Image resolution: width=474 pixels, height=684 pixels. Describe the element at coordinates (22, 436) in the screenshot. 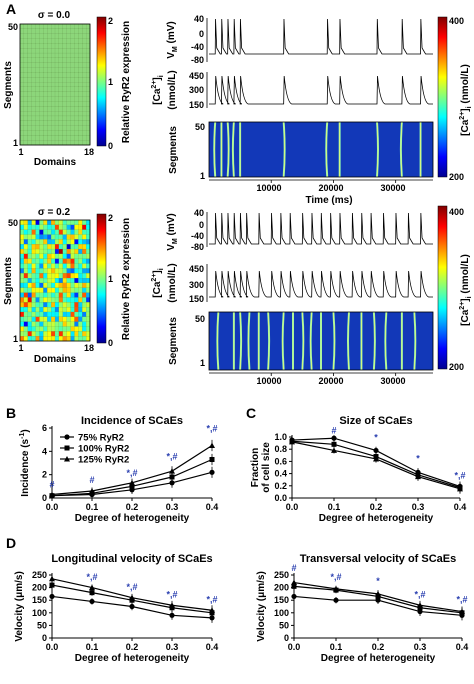

I see `y-axis-label-sup: -1` at that location.